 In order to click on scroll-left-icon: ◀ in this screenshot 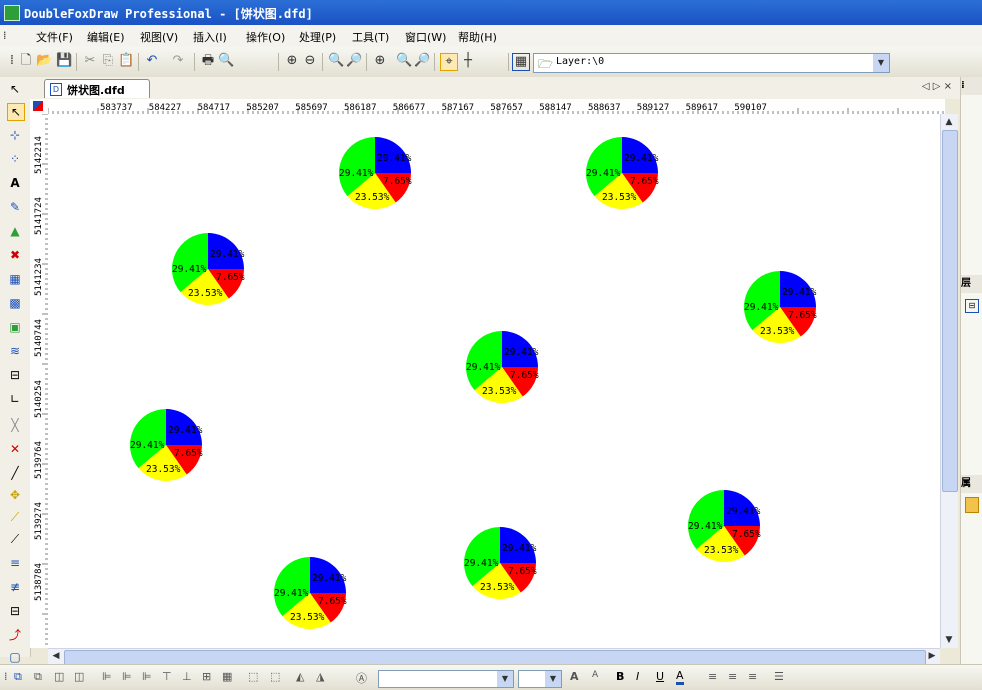, I will do `click(56, 656)`.